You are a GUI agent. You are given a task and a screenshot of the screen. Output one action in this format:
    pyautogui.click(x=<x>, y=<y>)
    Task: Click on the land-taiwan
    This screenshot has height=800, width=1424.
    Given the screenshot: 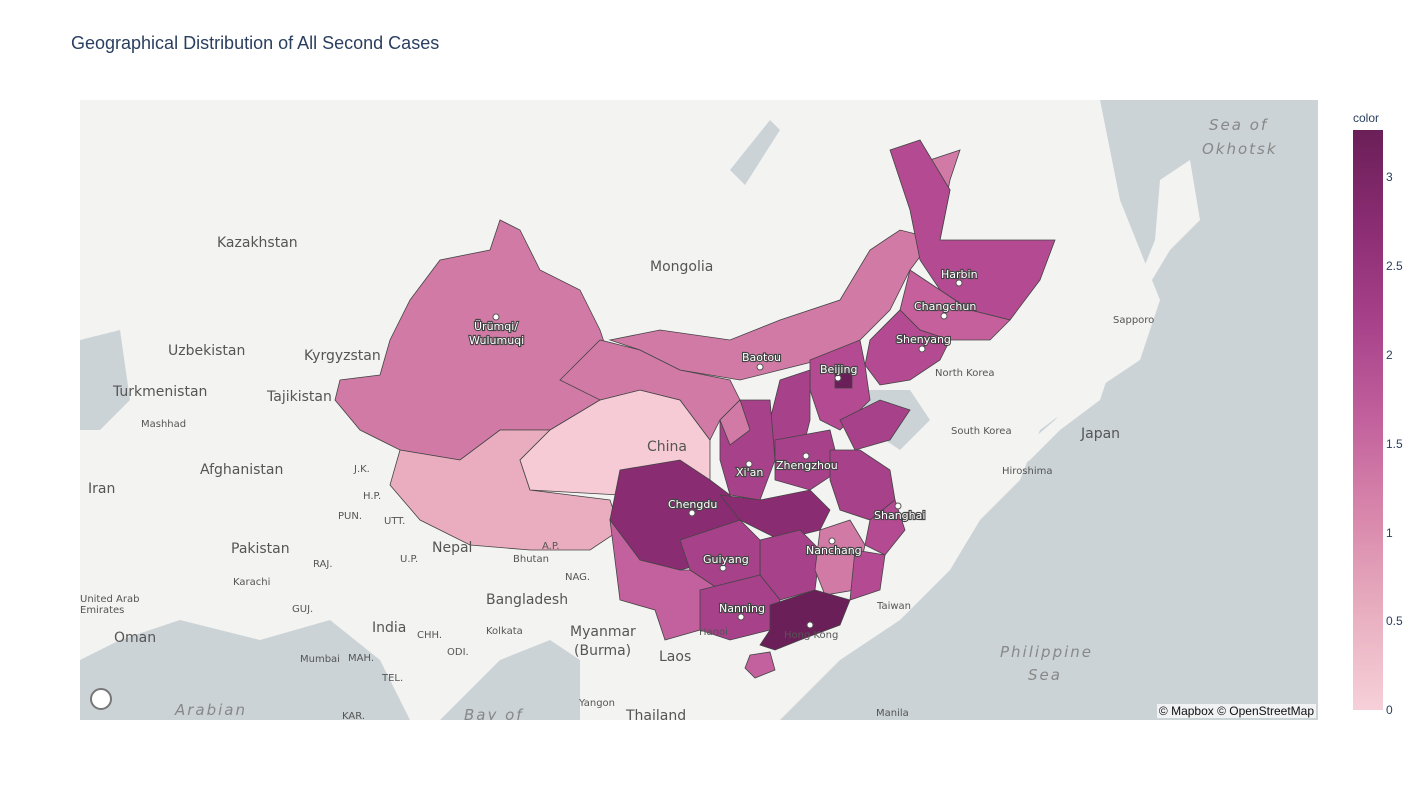 What is the action you would take?
    pyautogui.click(x=887, y=585)
    